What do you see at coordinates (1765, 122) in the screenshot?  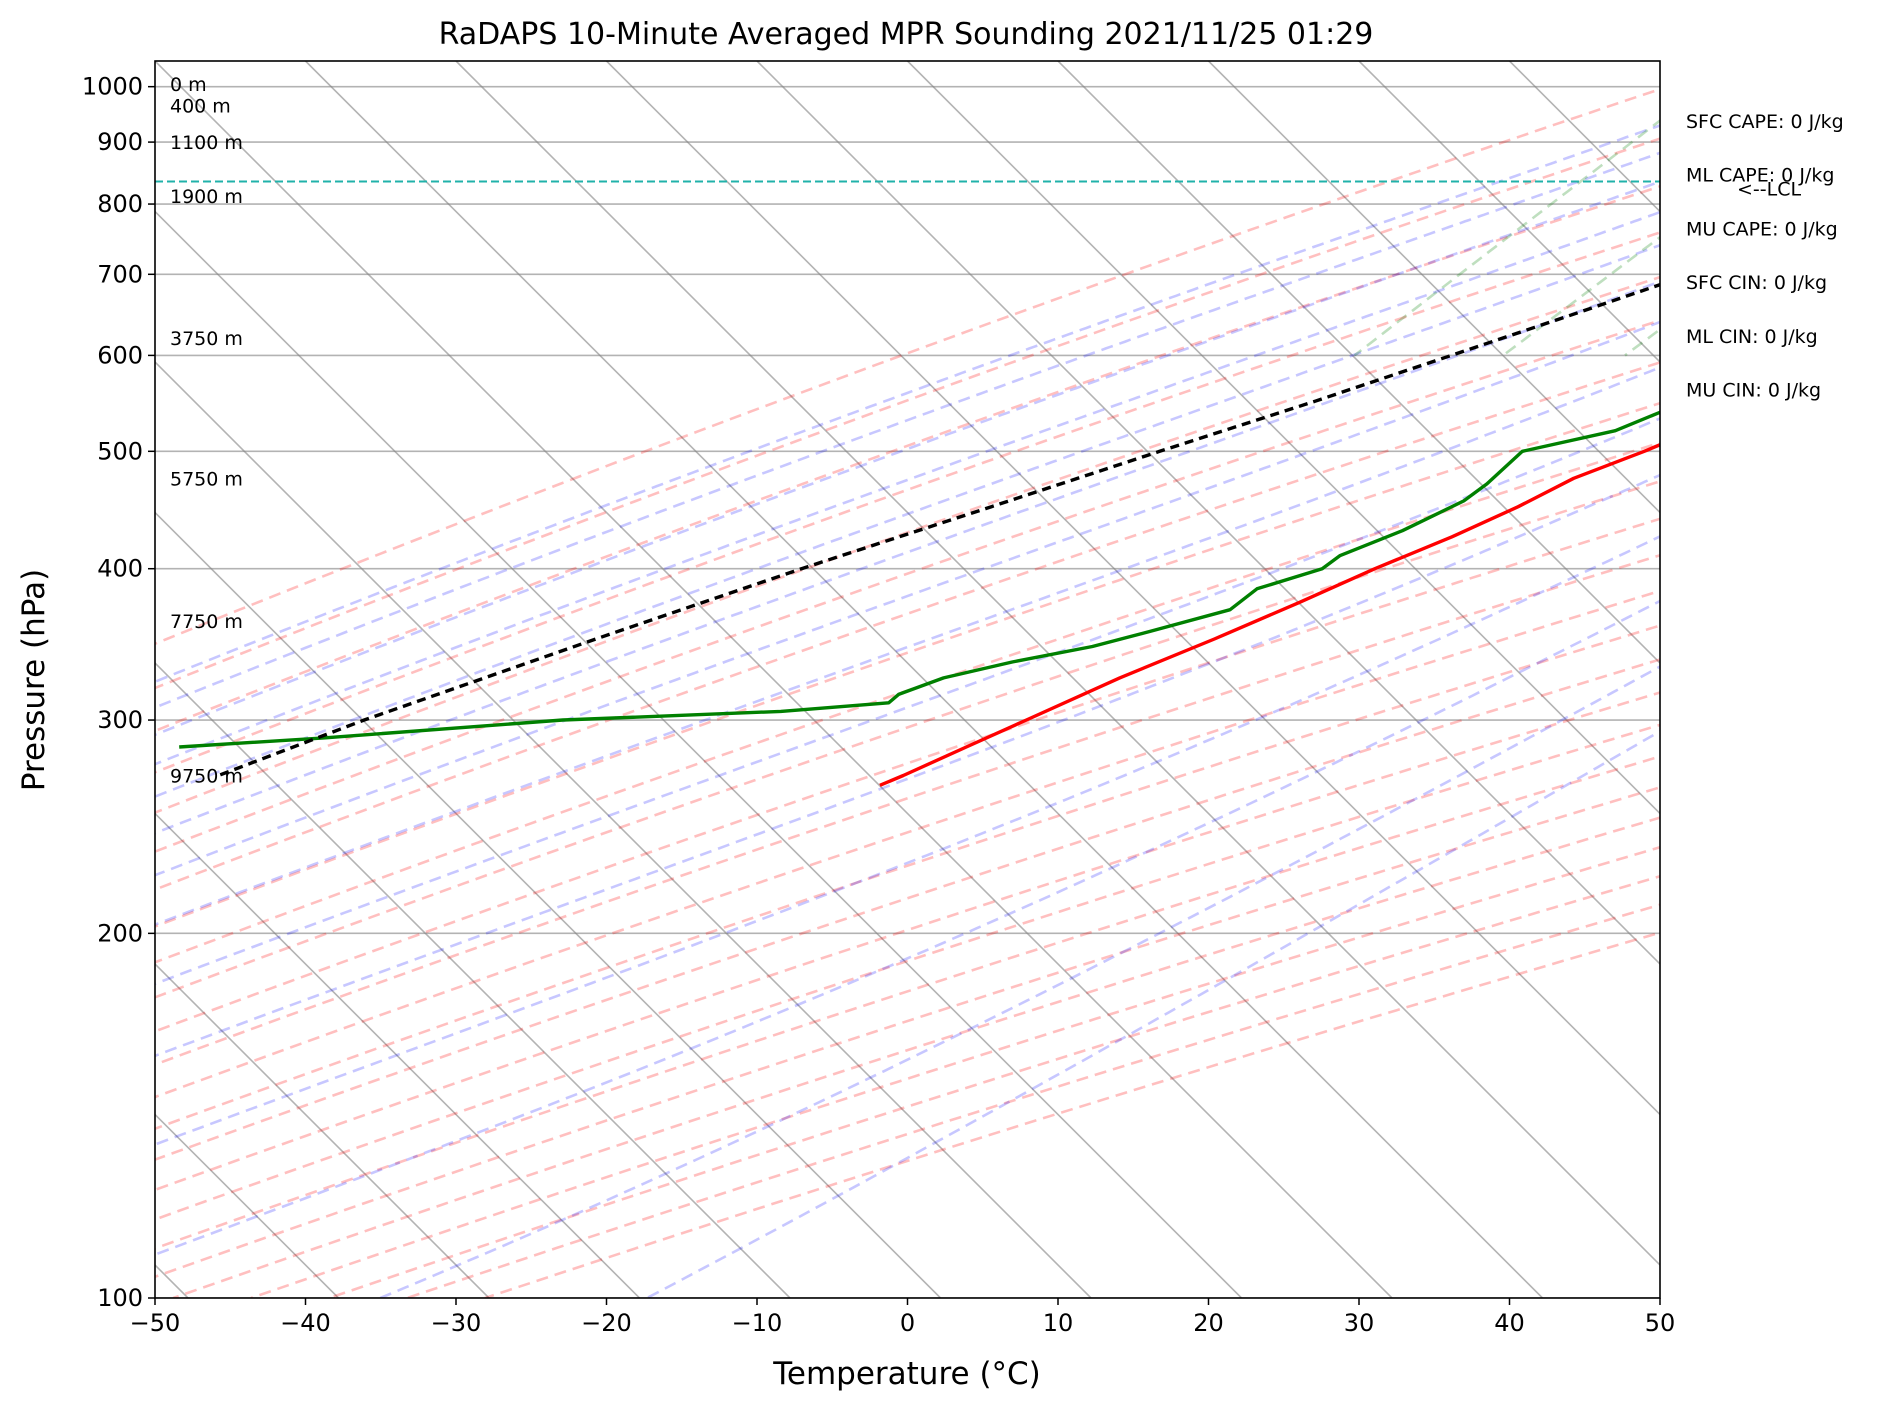 I see `stat-label: SFC CAPE: 0 J/kg` at bounding box center [1765, 122].